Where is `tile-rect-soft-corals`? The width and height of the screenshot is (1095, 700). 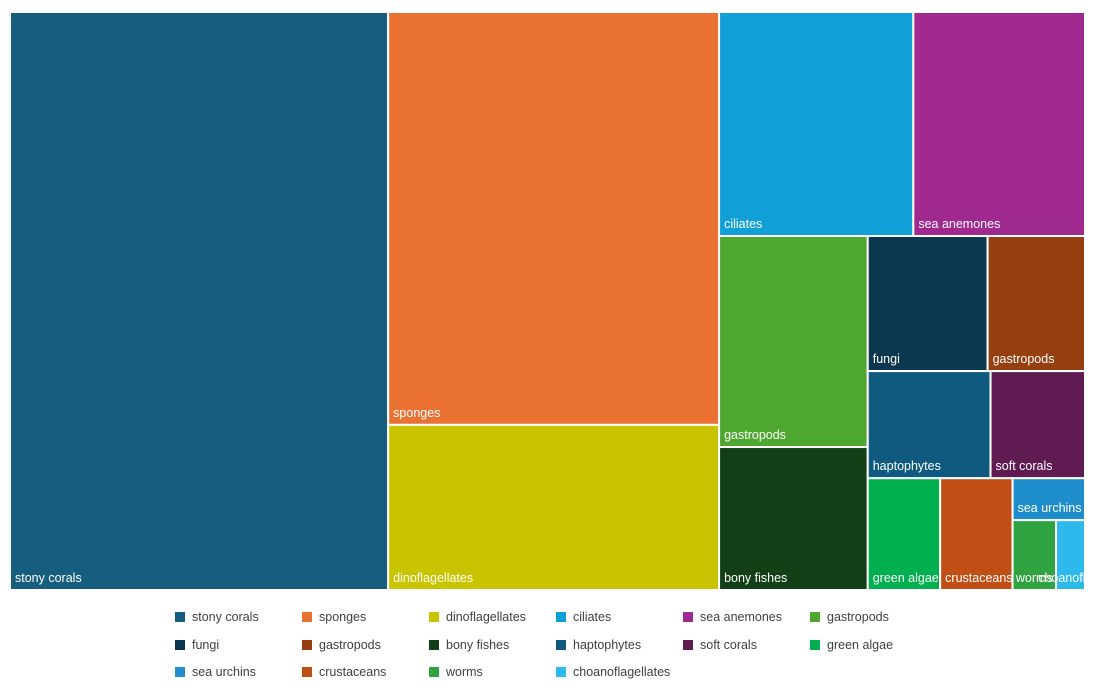
tile-rect-soft-corals is located at coordinates (1038, 425).